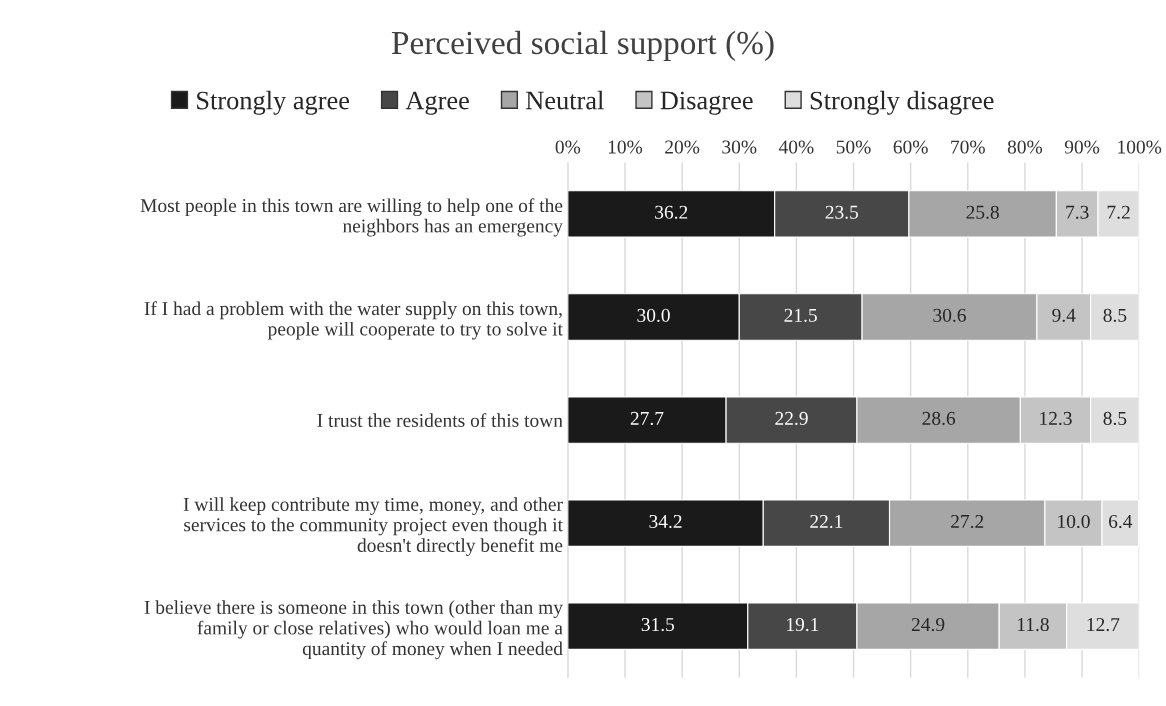 Image resolution: width=1166 pixels, height=706 pixels. What do you see at coordinates (1033, 624) in the screenshot?
I see `data-label: 11.8` at bounding box center [1033, 624].